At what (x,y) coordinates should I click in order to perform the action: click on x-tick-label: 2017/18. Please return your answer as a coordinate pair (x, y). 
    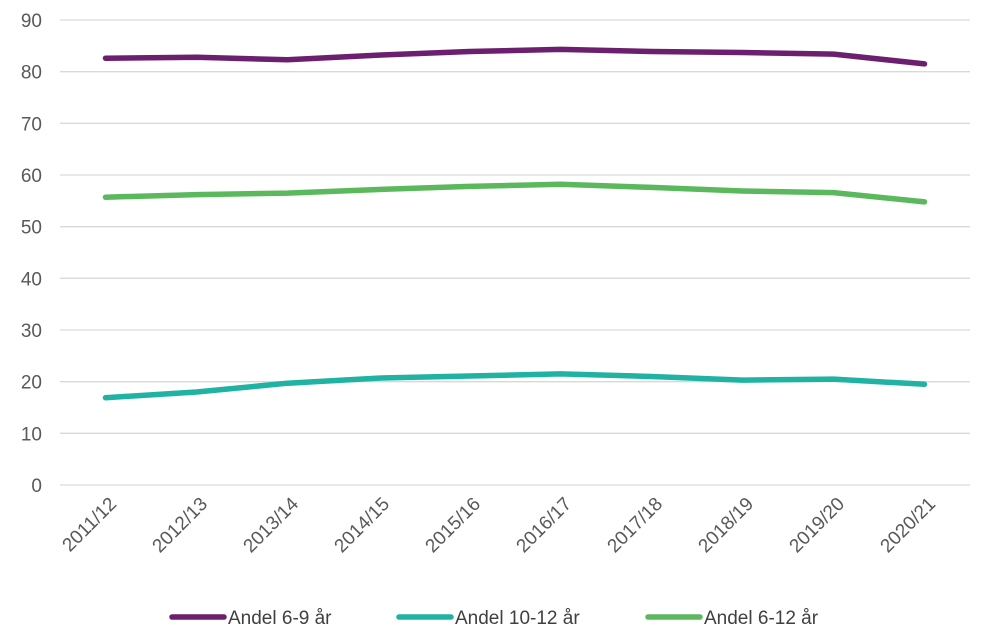
    Looking at the image, I should click on (635, 525).